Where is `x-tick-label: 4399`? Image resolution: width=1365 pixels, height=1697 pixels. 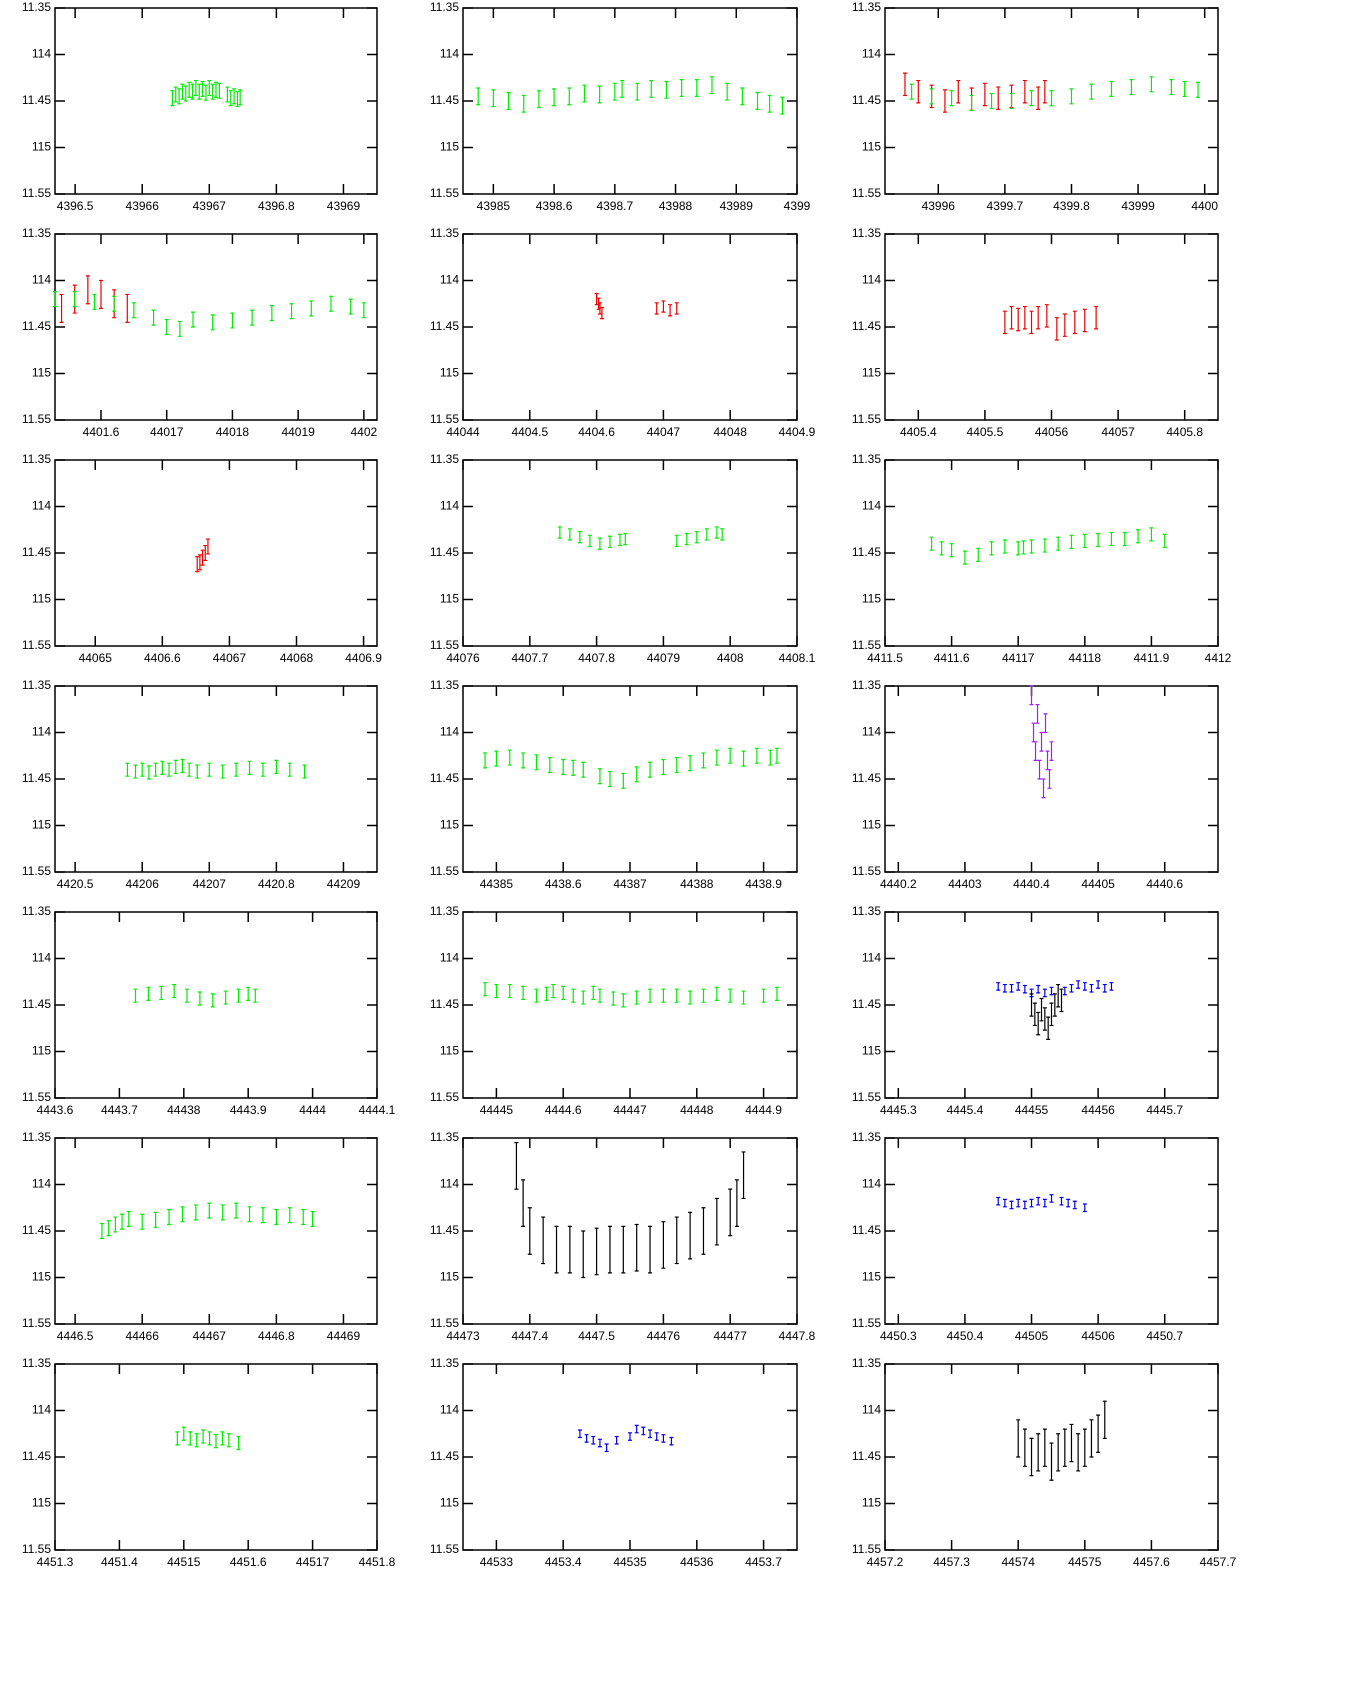
x-tick-label: 4399 is located at coordinates (797, 206).